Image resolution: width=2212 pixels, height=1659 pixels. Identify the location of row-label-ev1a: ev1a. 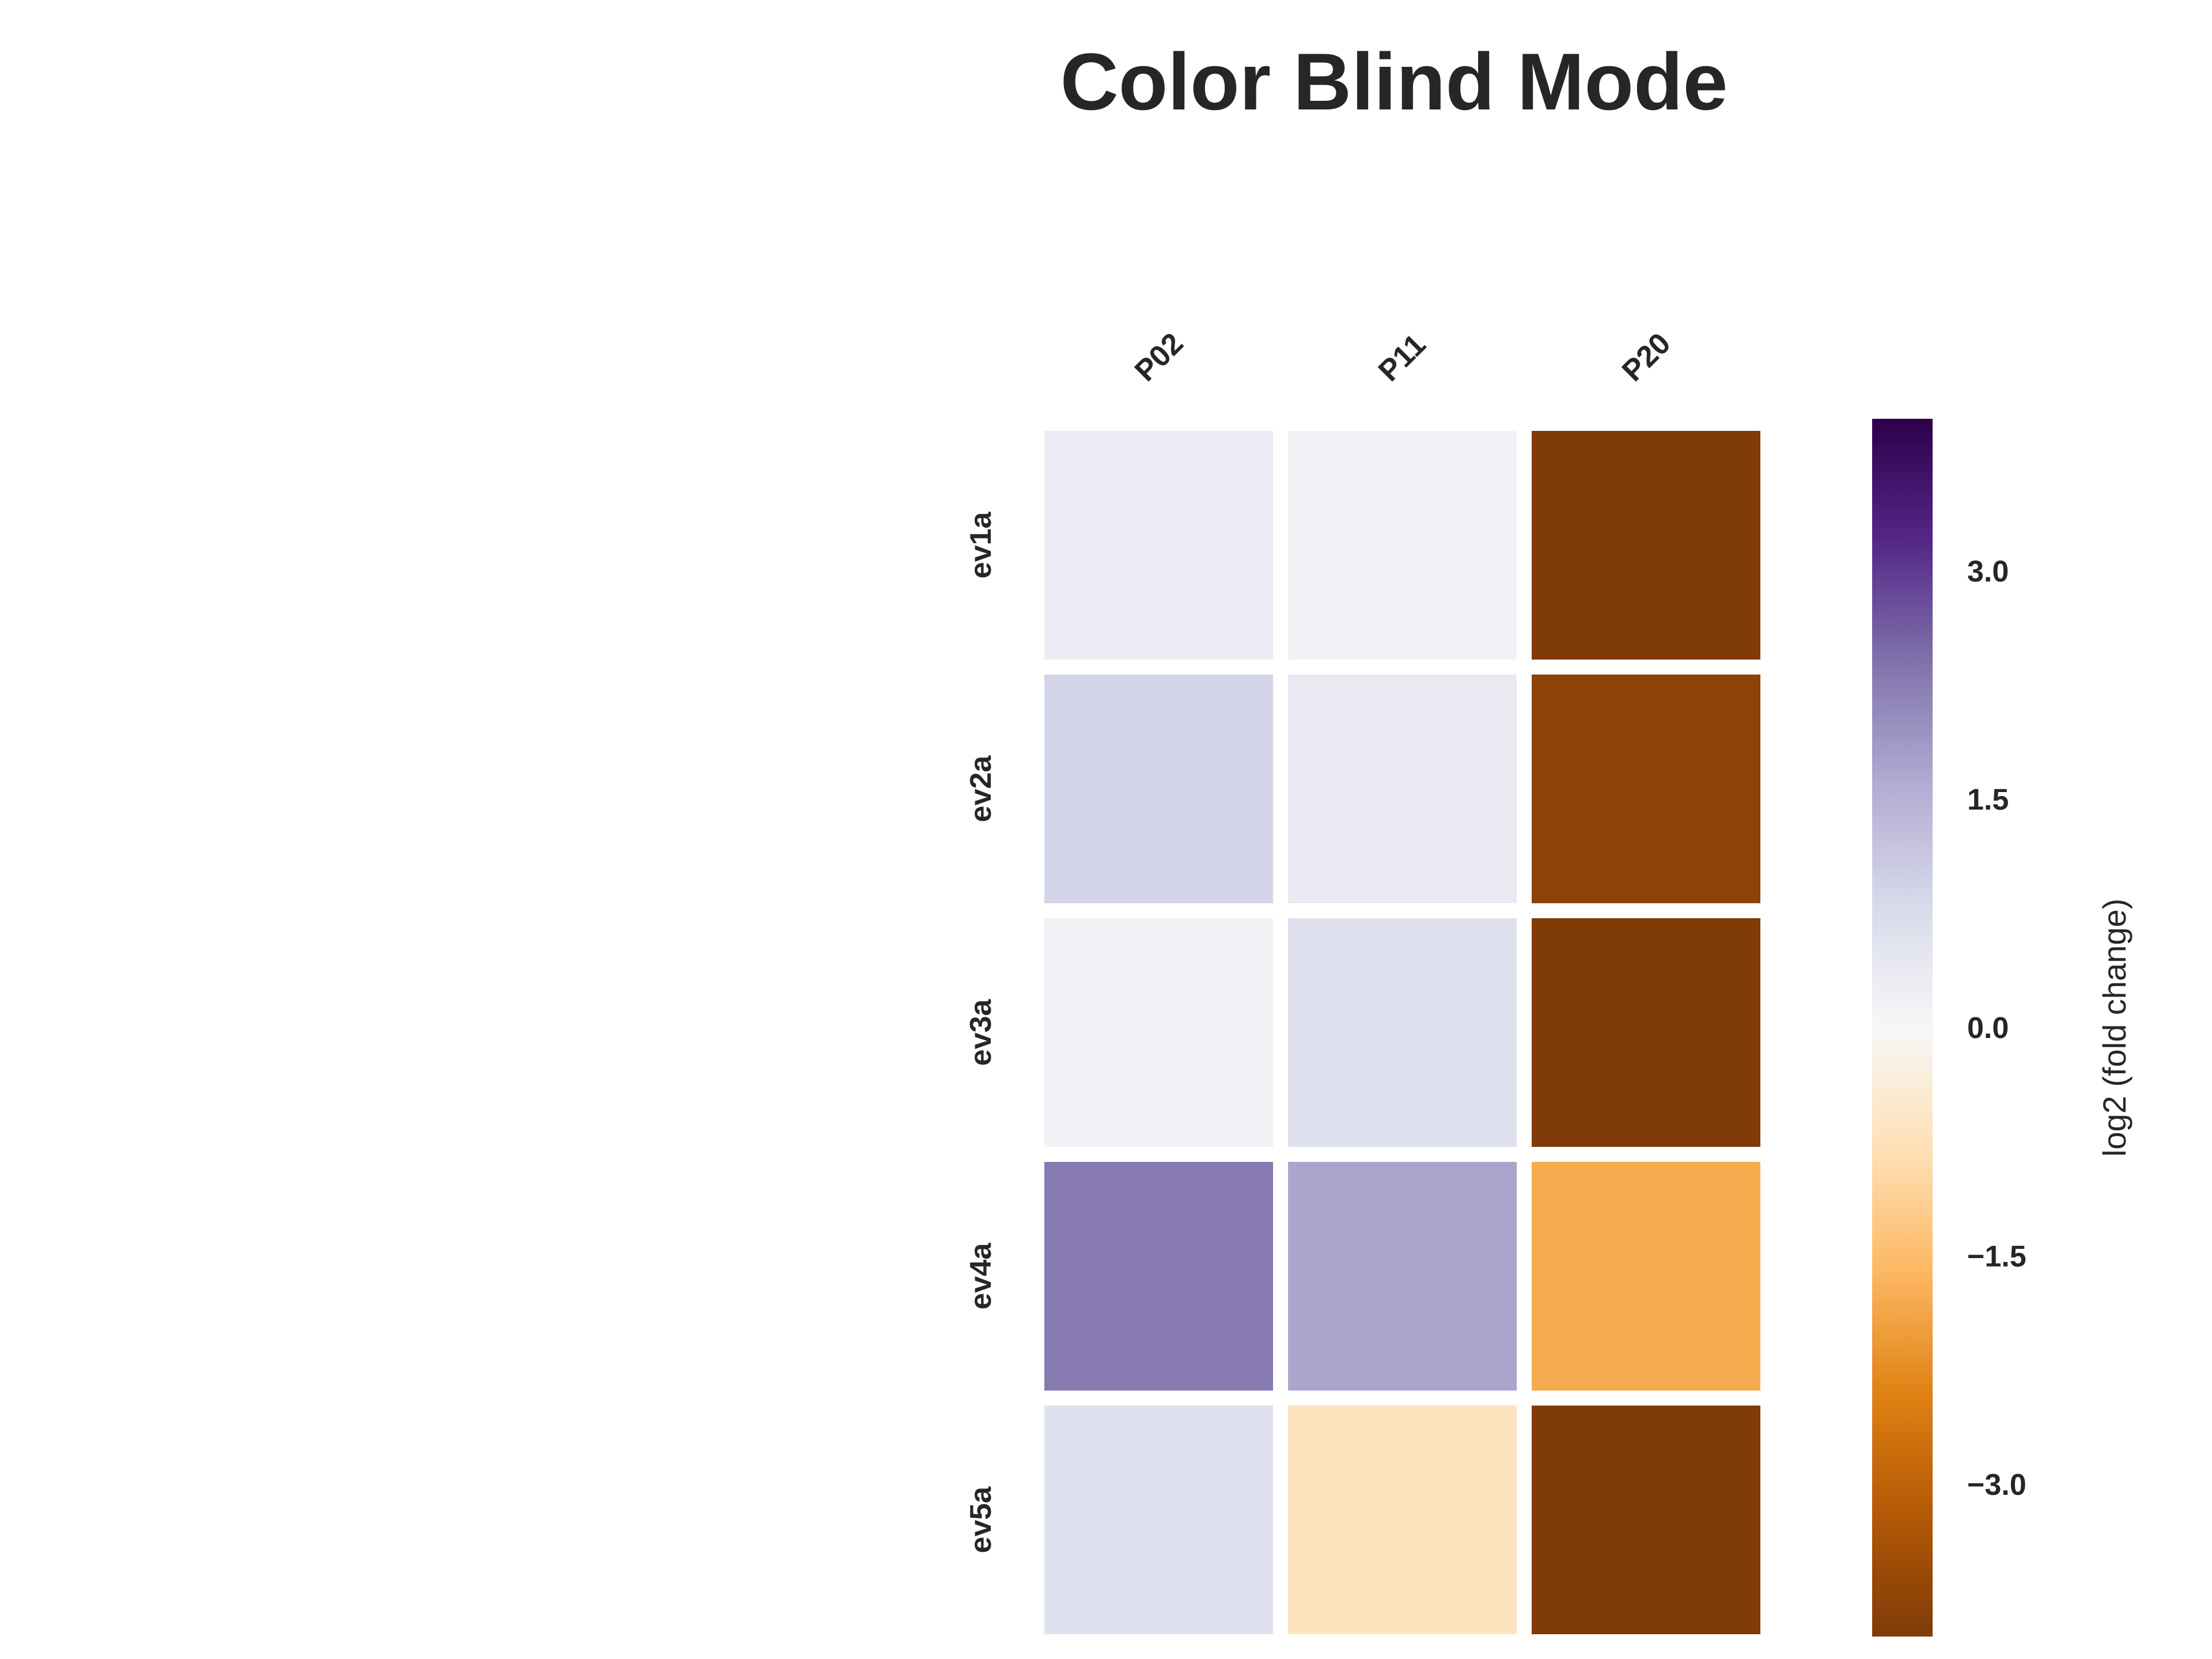
(981, 545).